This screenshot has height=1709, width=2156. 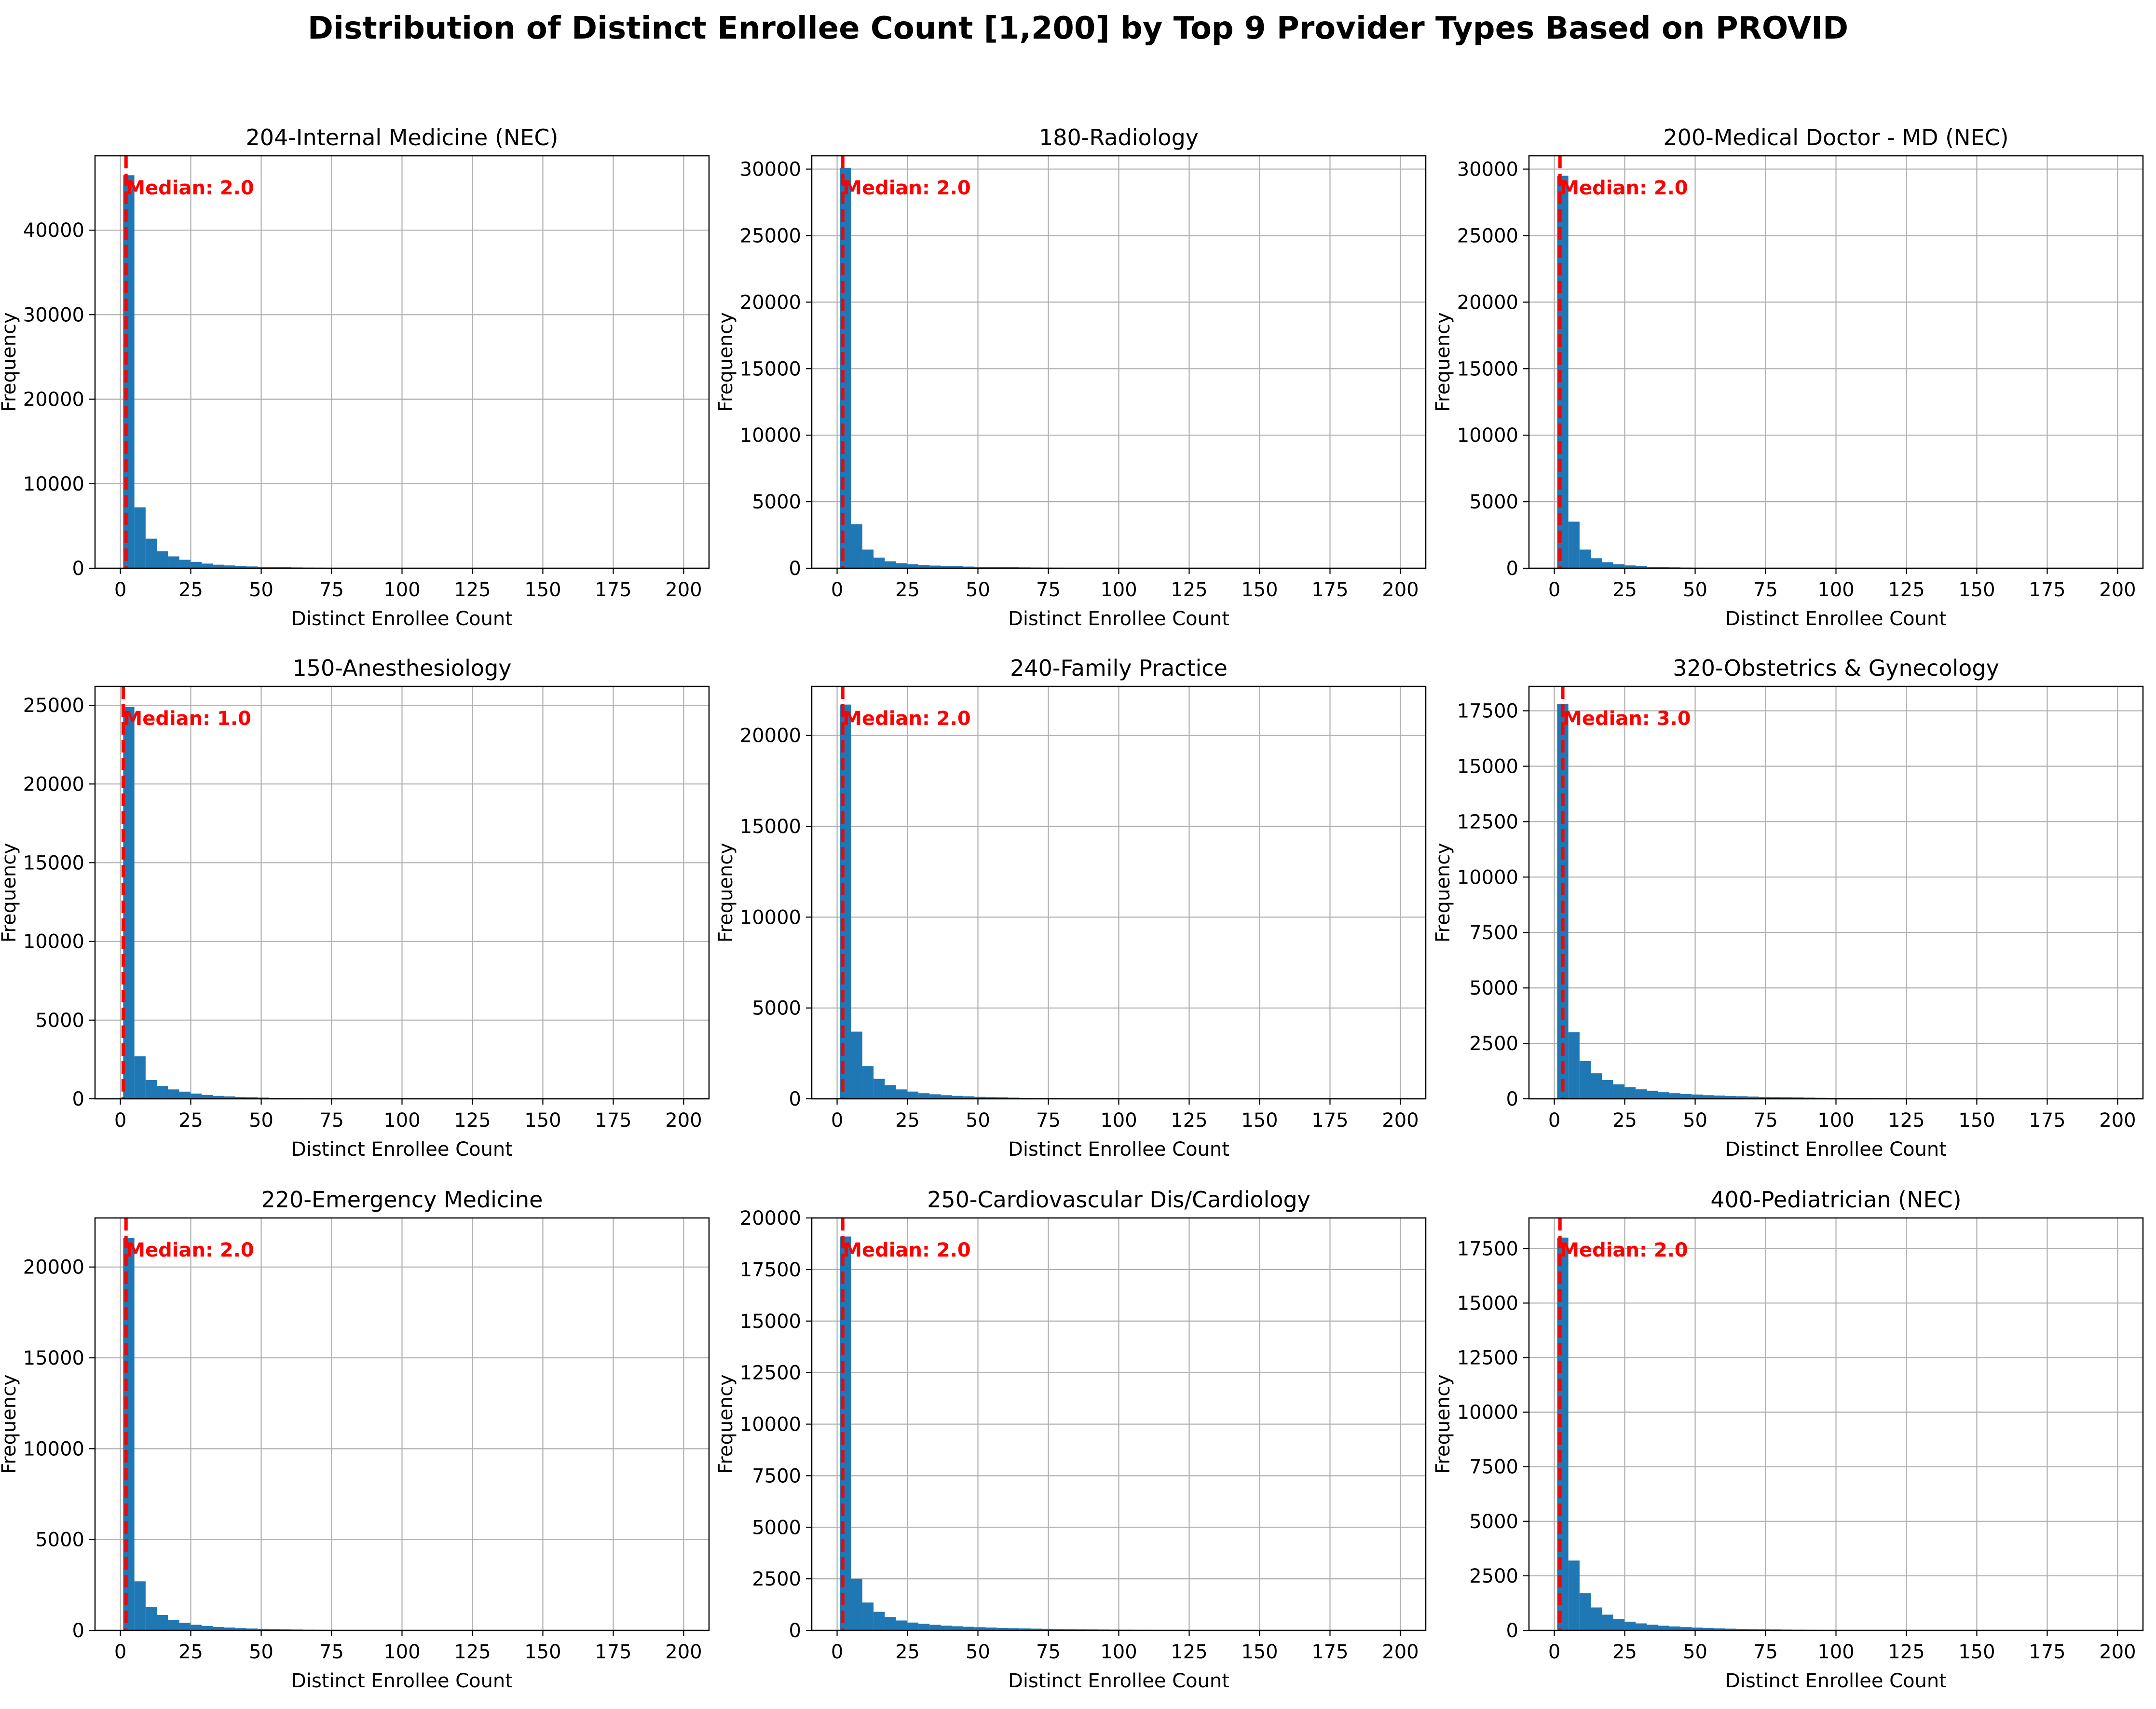 What do you see at coordinates (683, 590) in the screenshot?
I see `x-tick-label: 200` at bounding box center [683, 590].